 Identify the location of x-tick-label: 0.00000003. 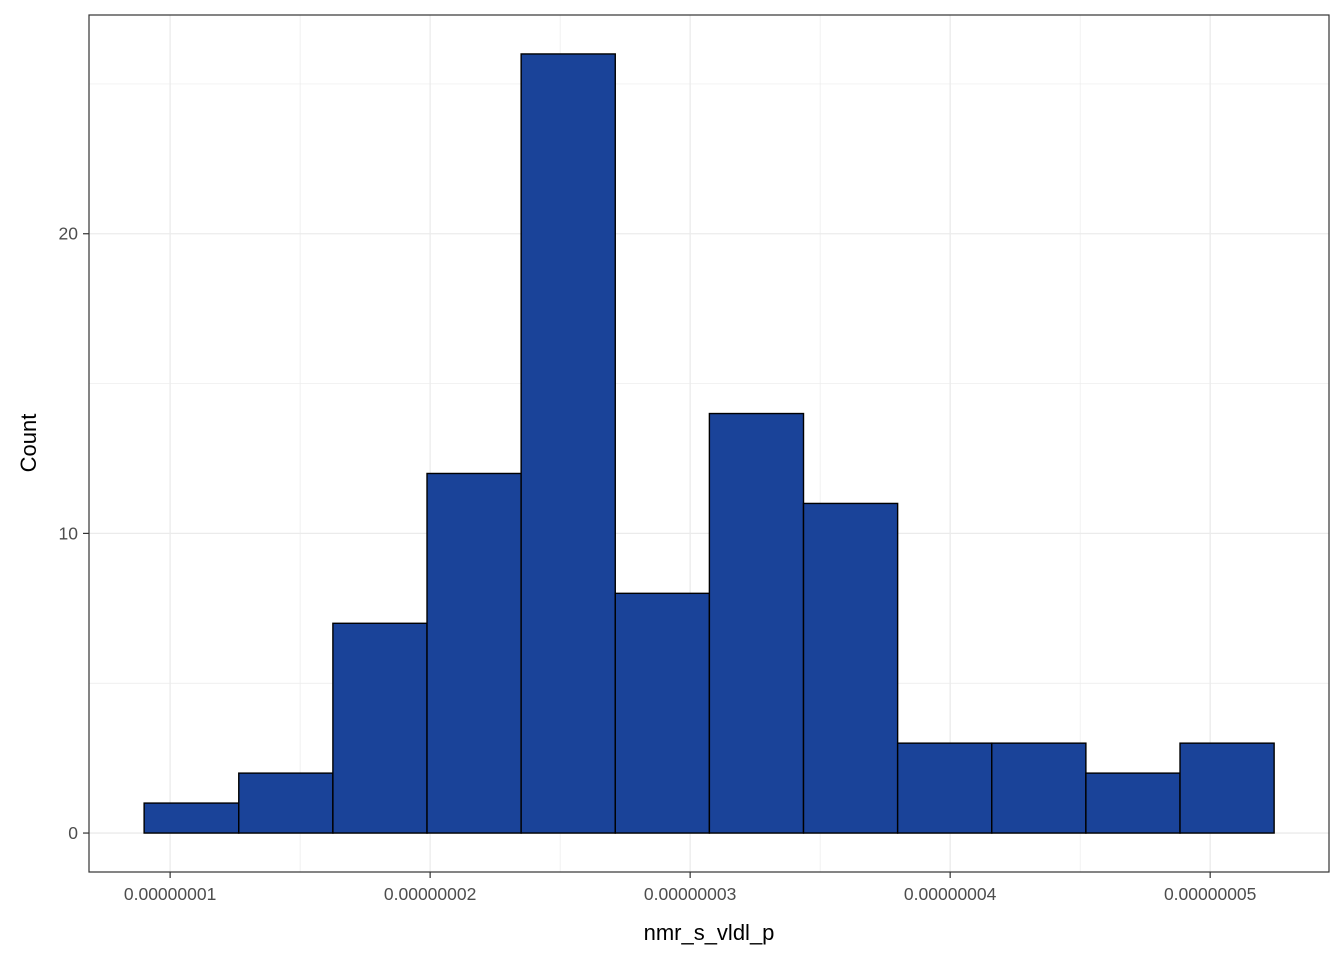
(690, 894).